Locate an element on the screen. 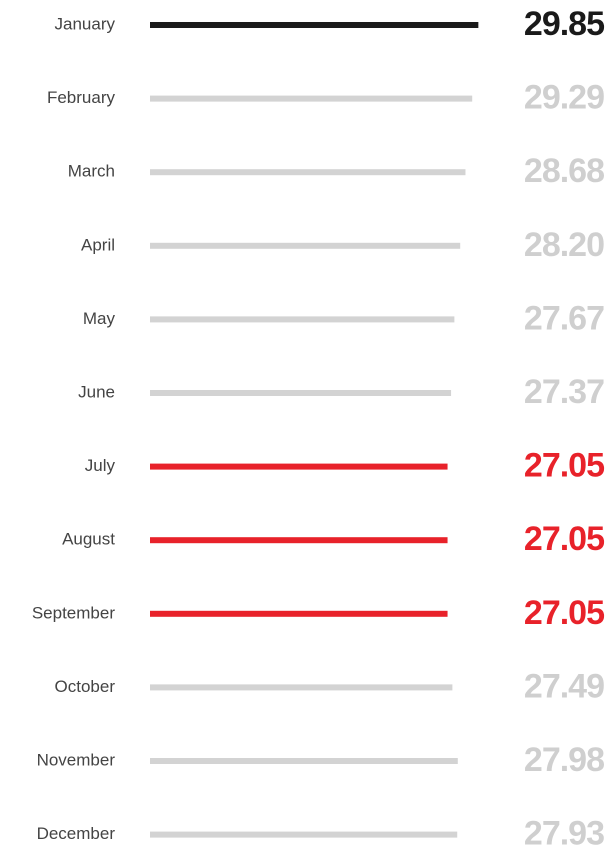 The width and height of the screenshot is (615, 852). value-label: 27.98 is located at coordinates (564, 760).